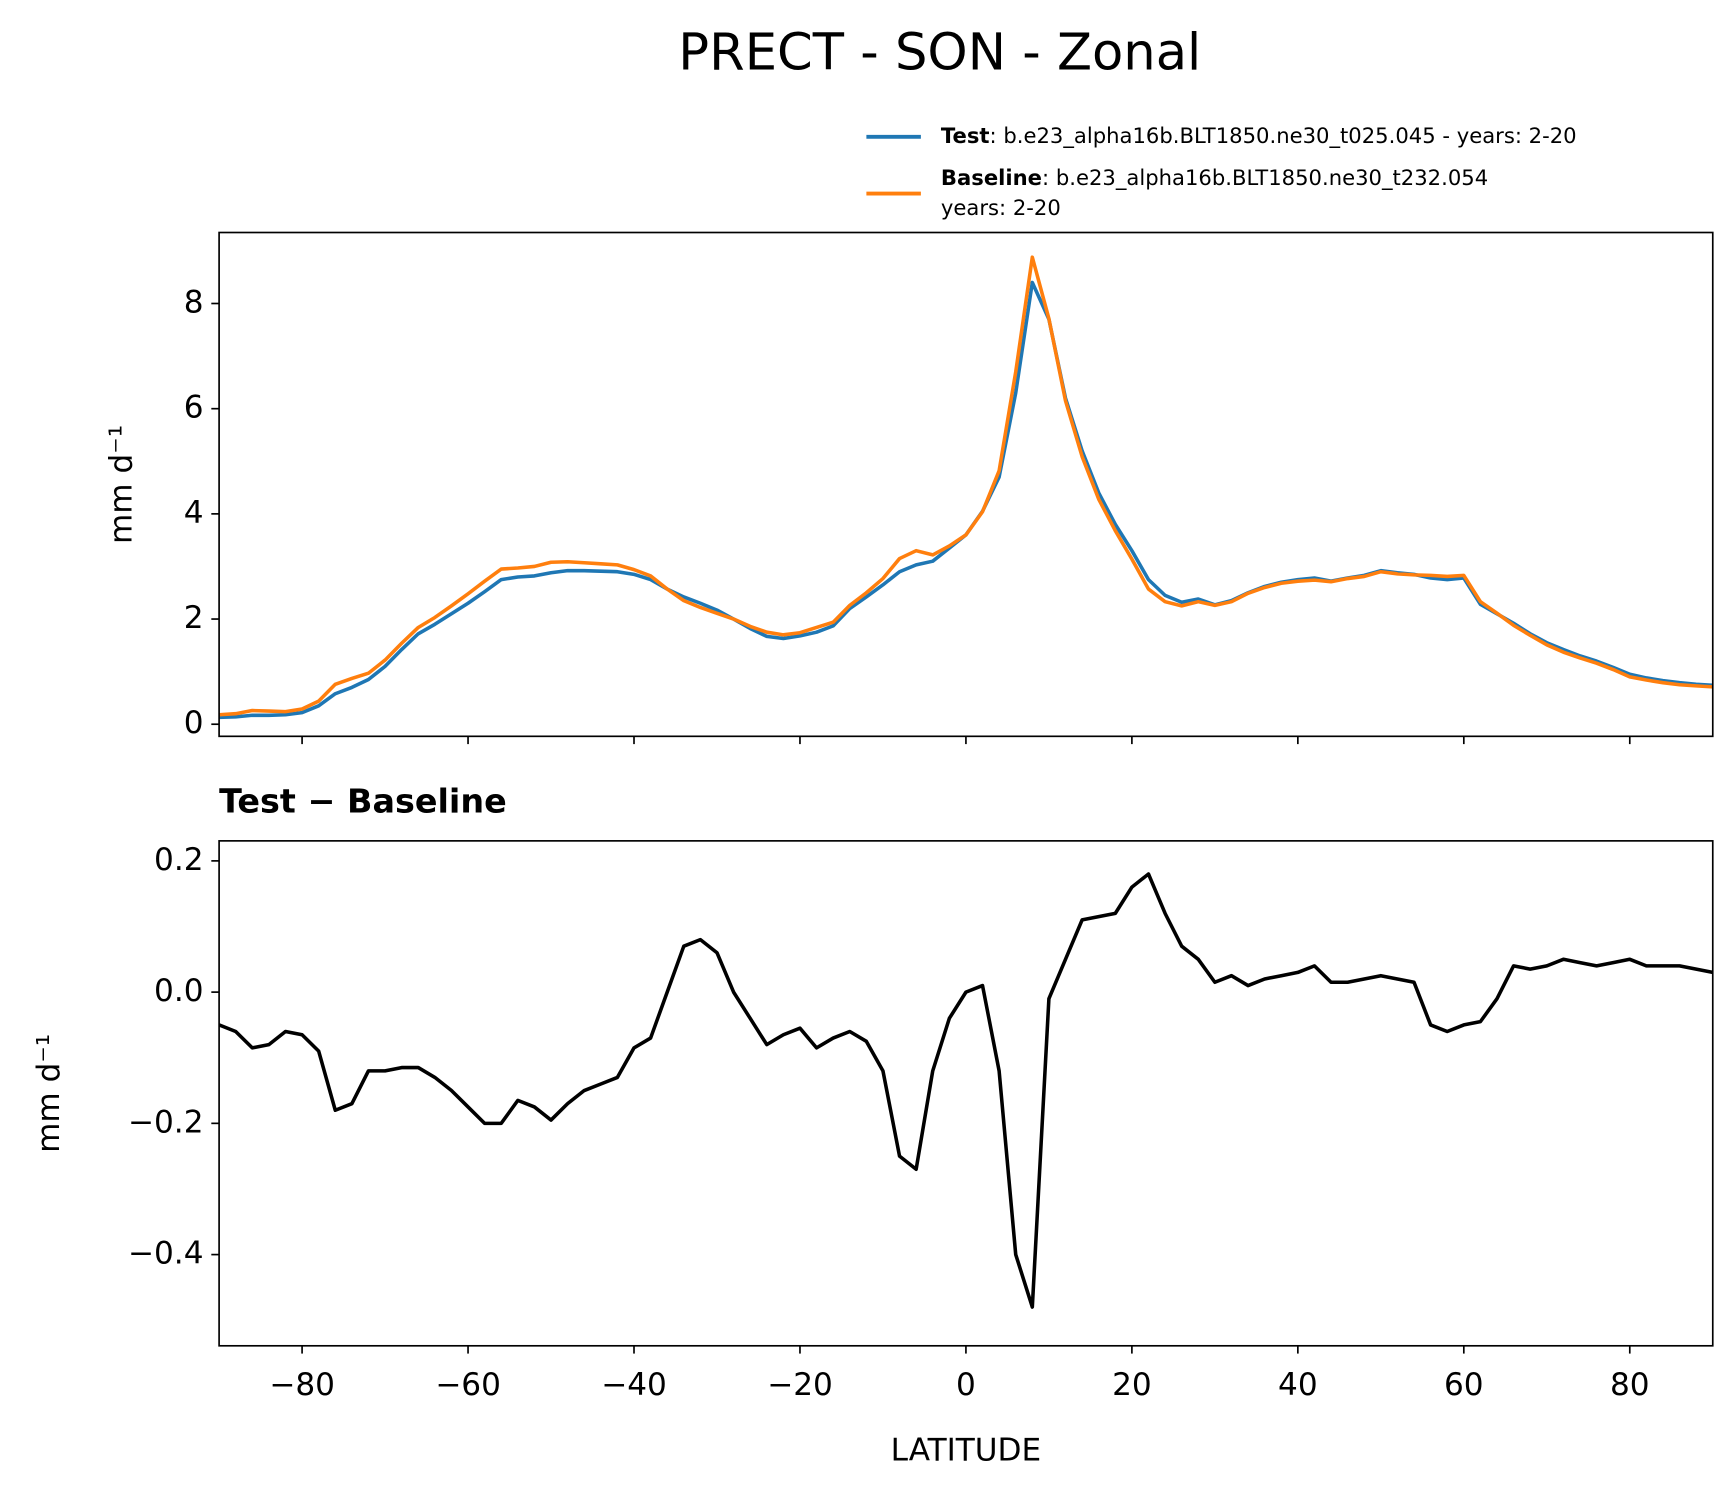 This screenshot has height=1496, width=1735. I want to click on chart-title: PRECT - SON - Zonal, so click(939, 53).